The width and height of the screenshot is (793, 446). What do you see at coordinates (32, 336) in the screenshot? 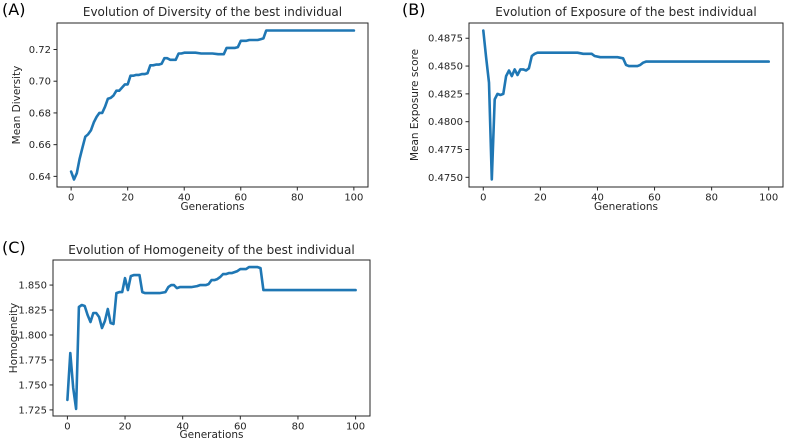
I see `y-tick-label: 1.800` at bounding box center [32, 336].